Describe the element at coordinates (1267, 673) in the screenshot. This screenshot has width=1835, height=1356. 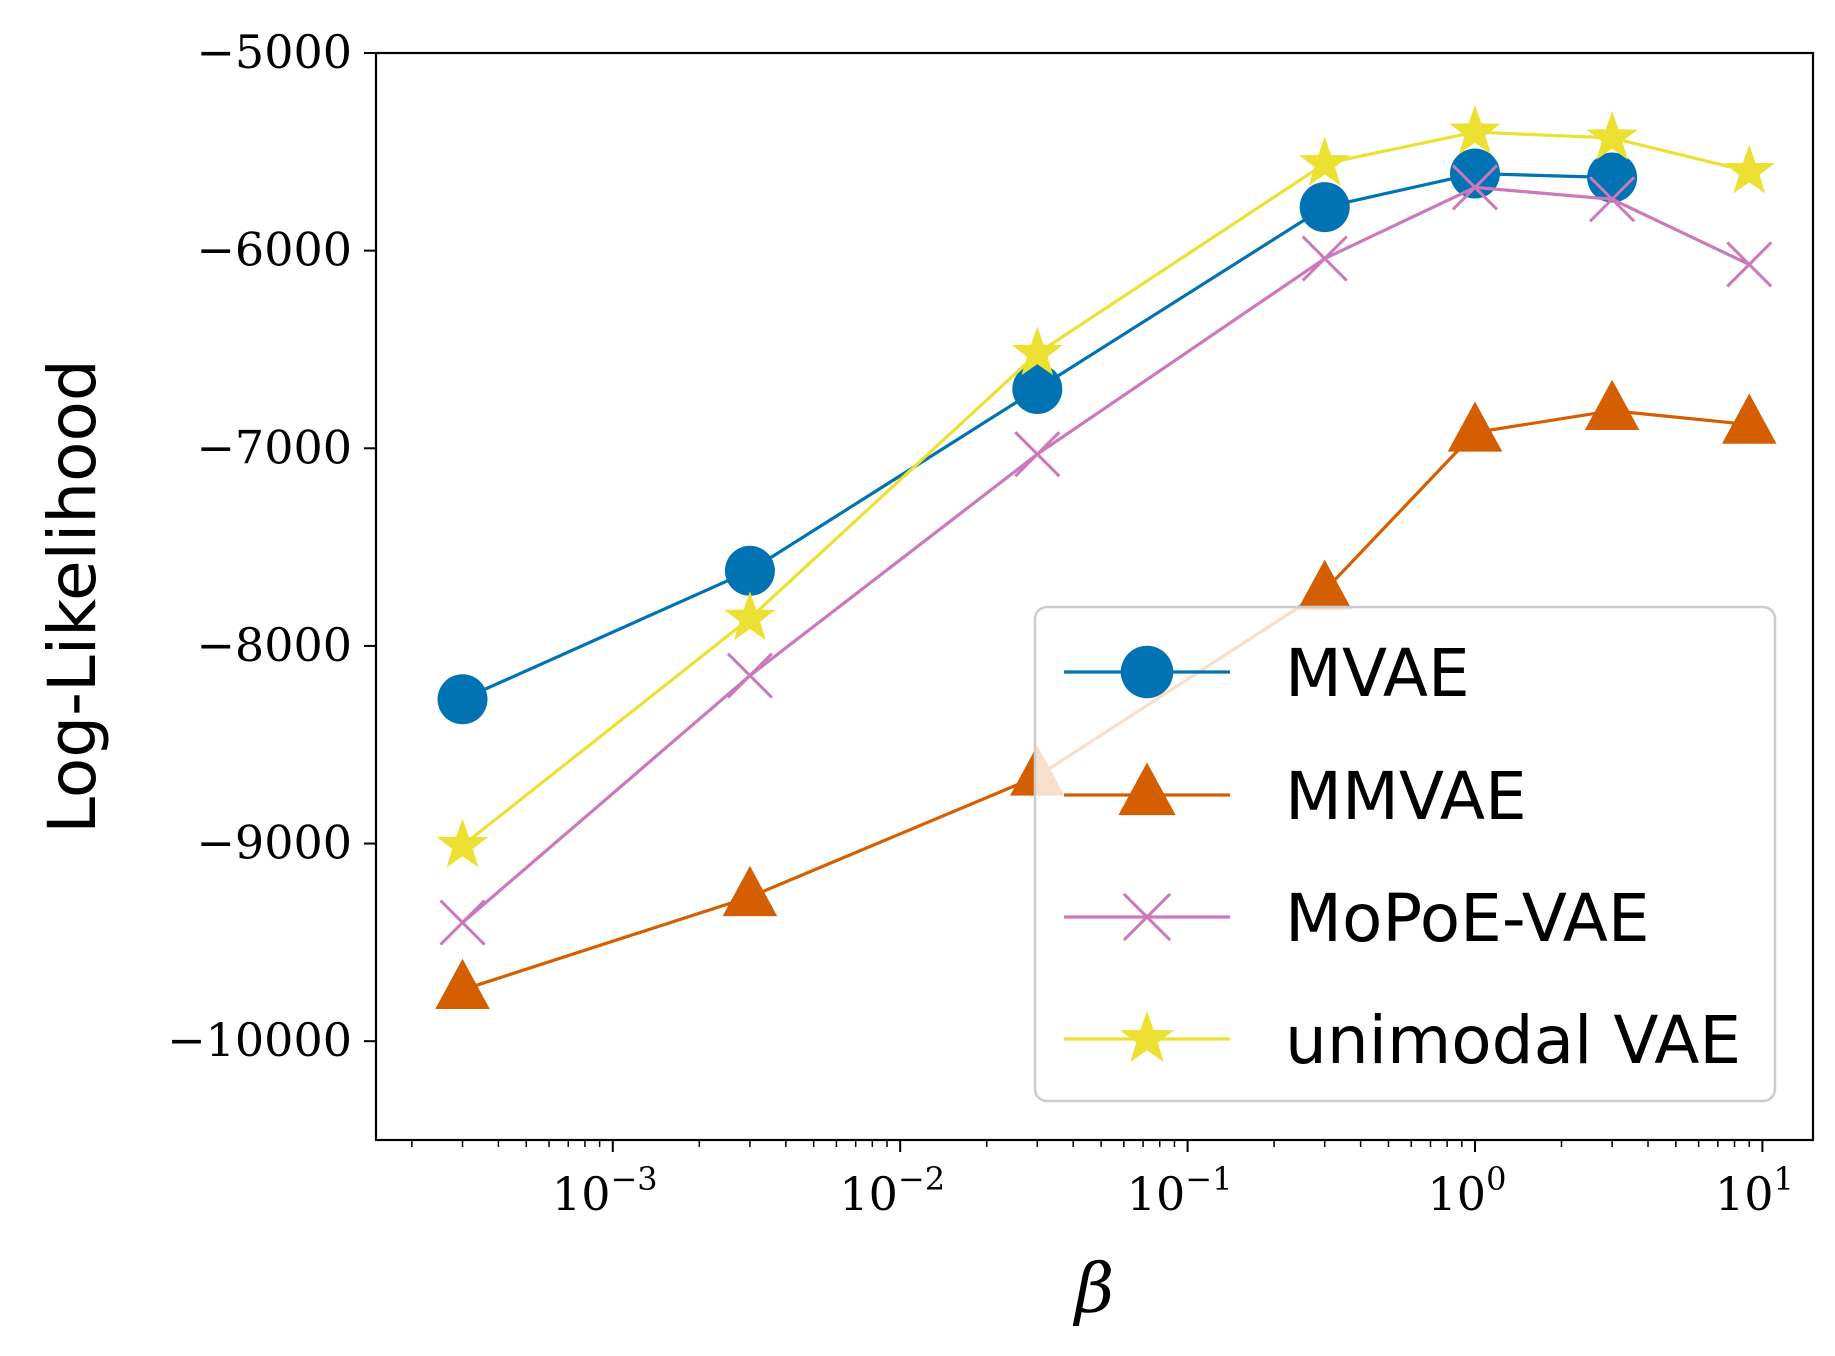
I see `legend-item: MVAE` at that location.